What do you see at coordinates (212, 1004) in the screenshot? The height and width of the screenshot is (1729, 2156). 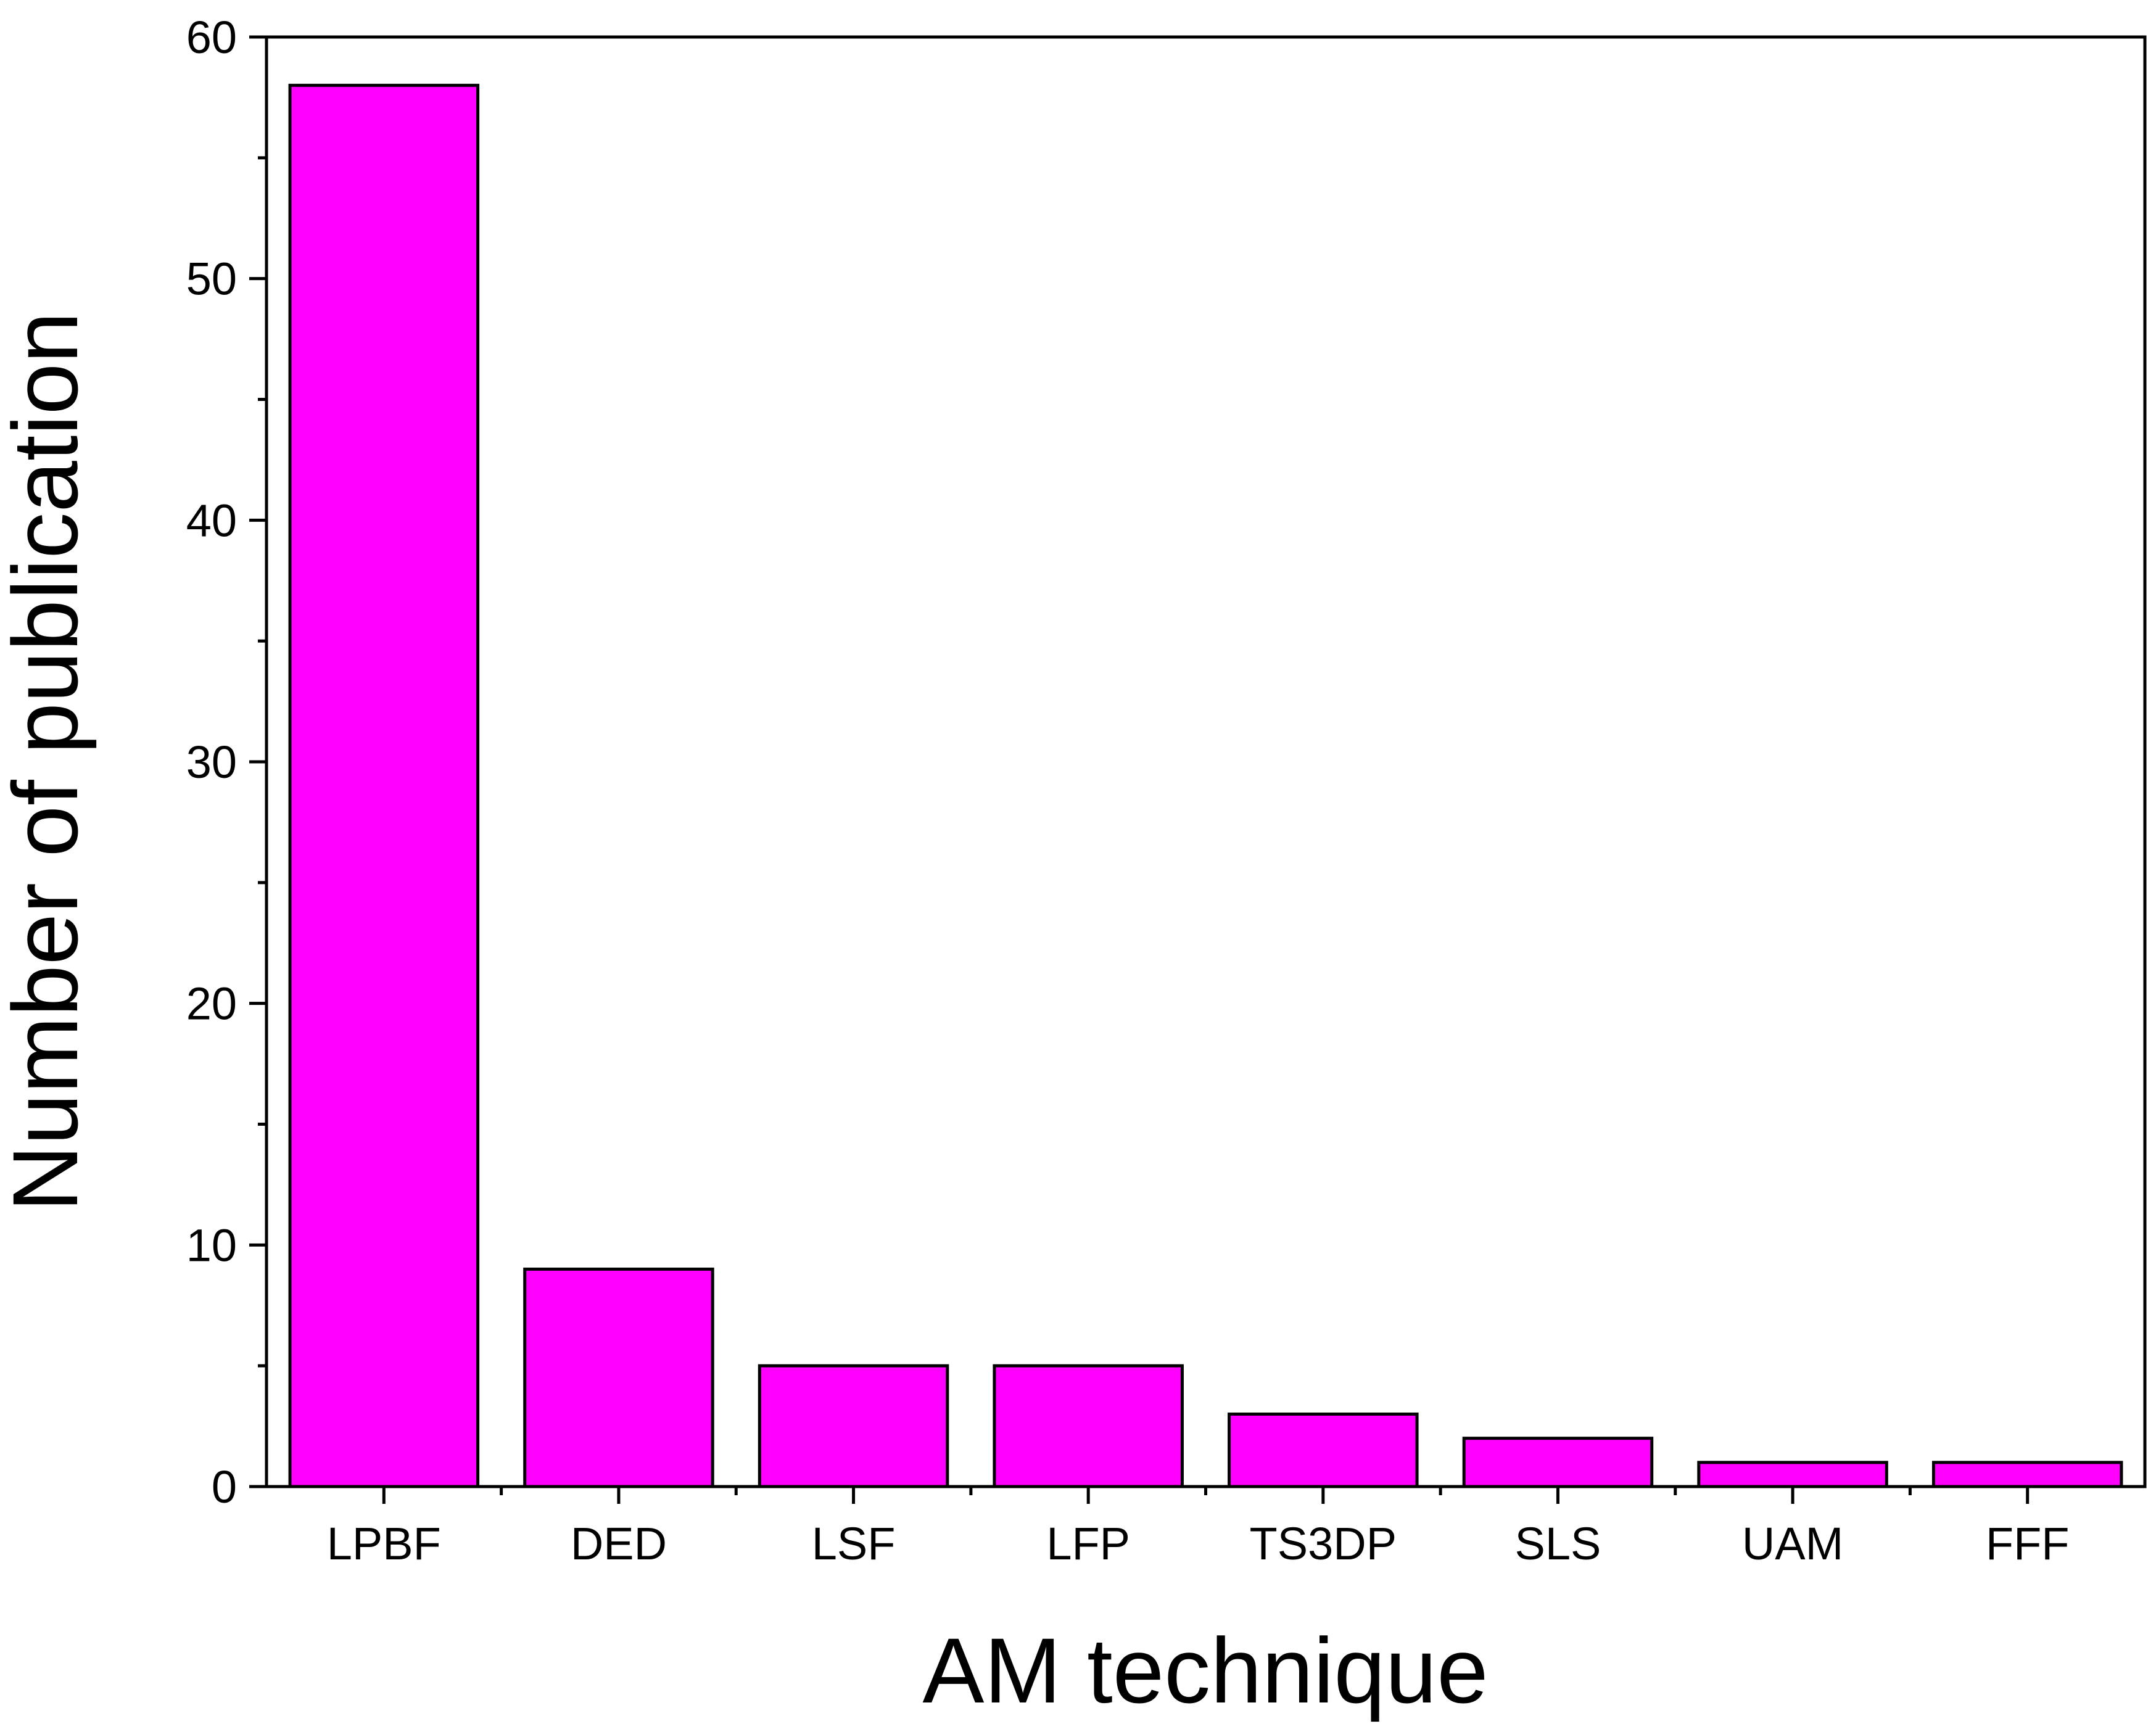 I see `y-tick-label: 20` at bounding box center [212, 1004].